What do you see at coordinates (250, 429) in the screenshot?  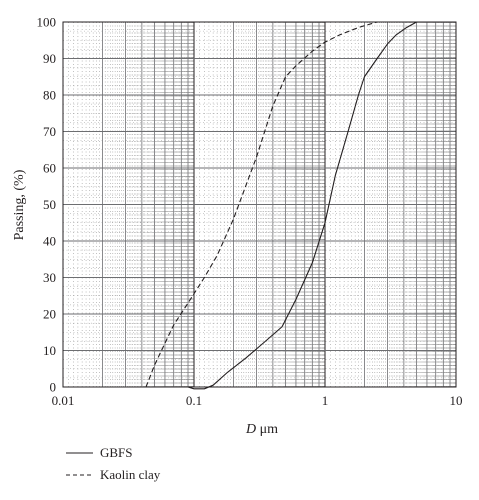 I see `x-axis-title-symbol: D` at bounding box center [250, 429].